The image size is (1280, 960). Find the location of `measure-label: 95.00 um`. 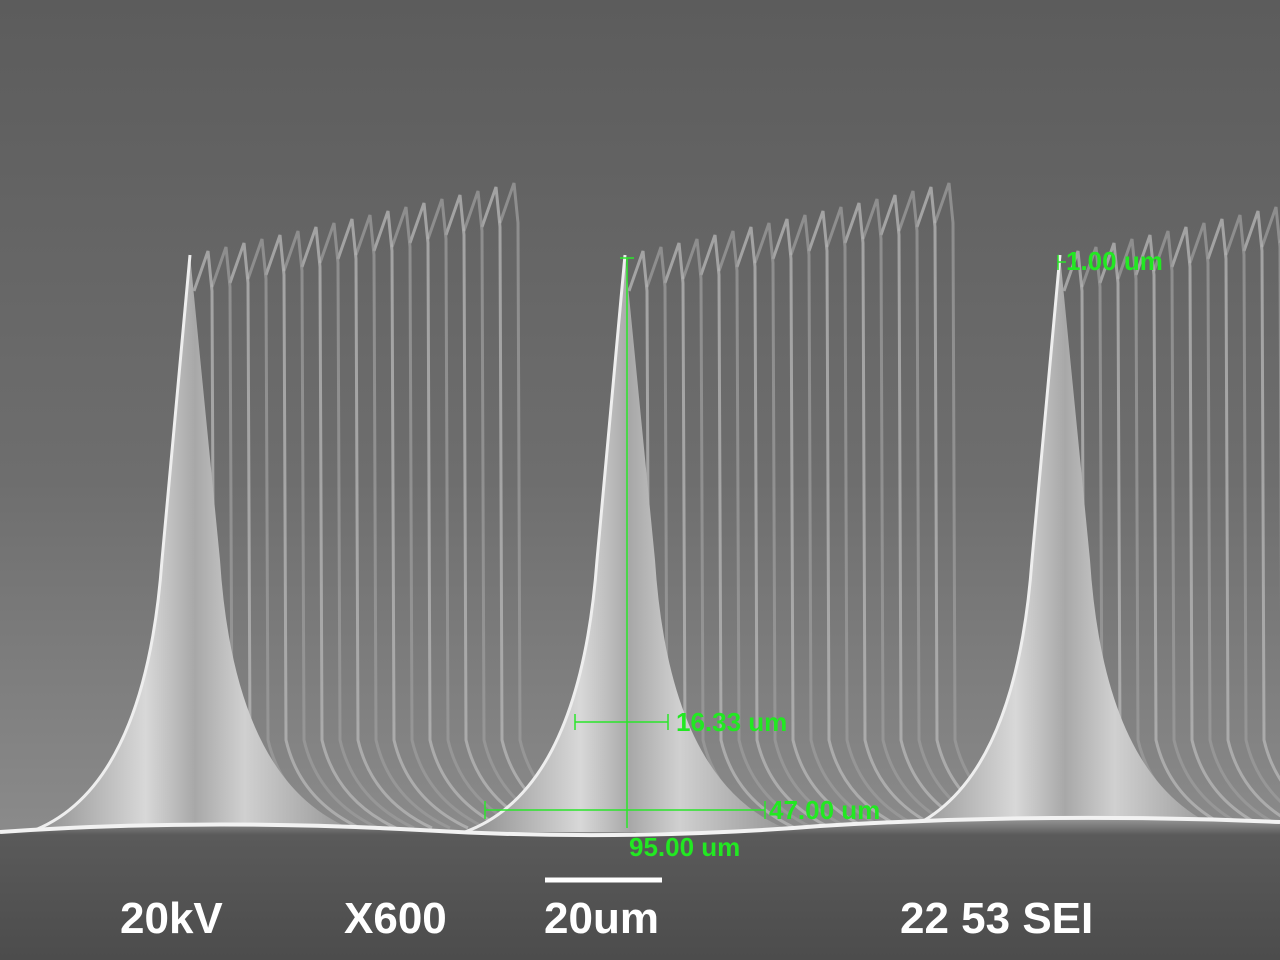

measure-label: 95.00 um is located at coordinates (684, 847).